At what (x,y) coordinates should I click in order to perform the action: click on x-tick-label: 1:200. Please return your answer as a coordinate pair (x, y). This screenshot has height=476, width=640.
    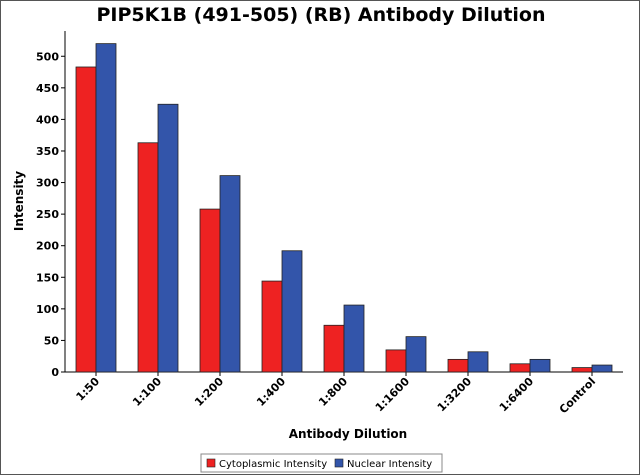
    Looking at the image, I should click on (209, 392).